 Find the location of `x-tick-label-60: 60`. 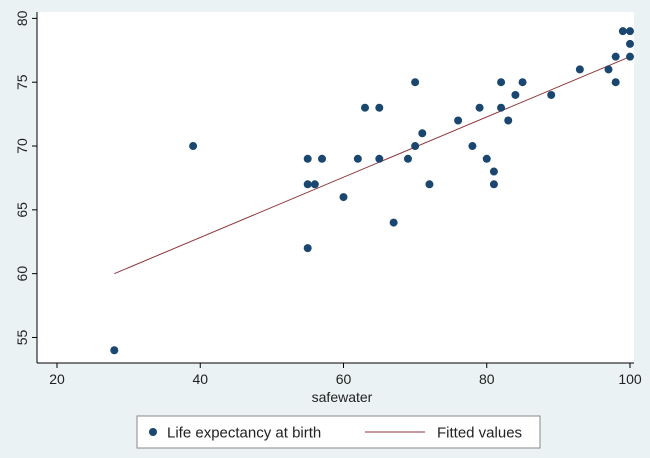

x-tick-label-60: 60 is located at coordinates (344, 379).